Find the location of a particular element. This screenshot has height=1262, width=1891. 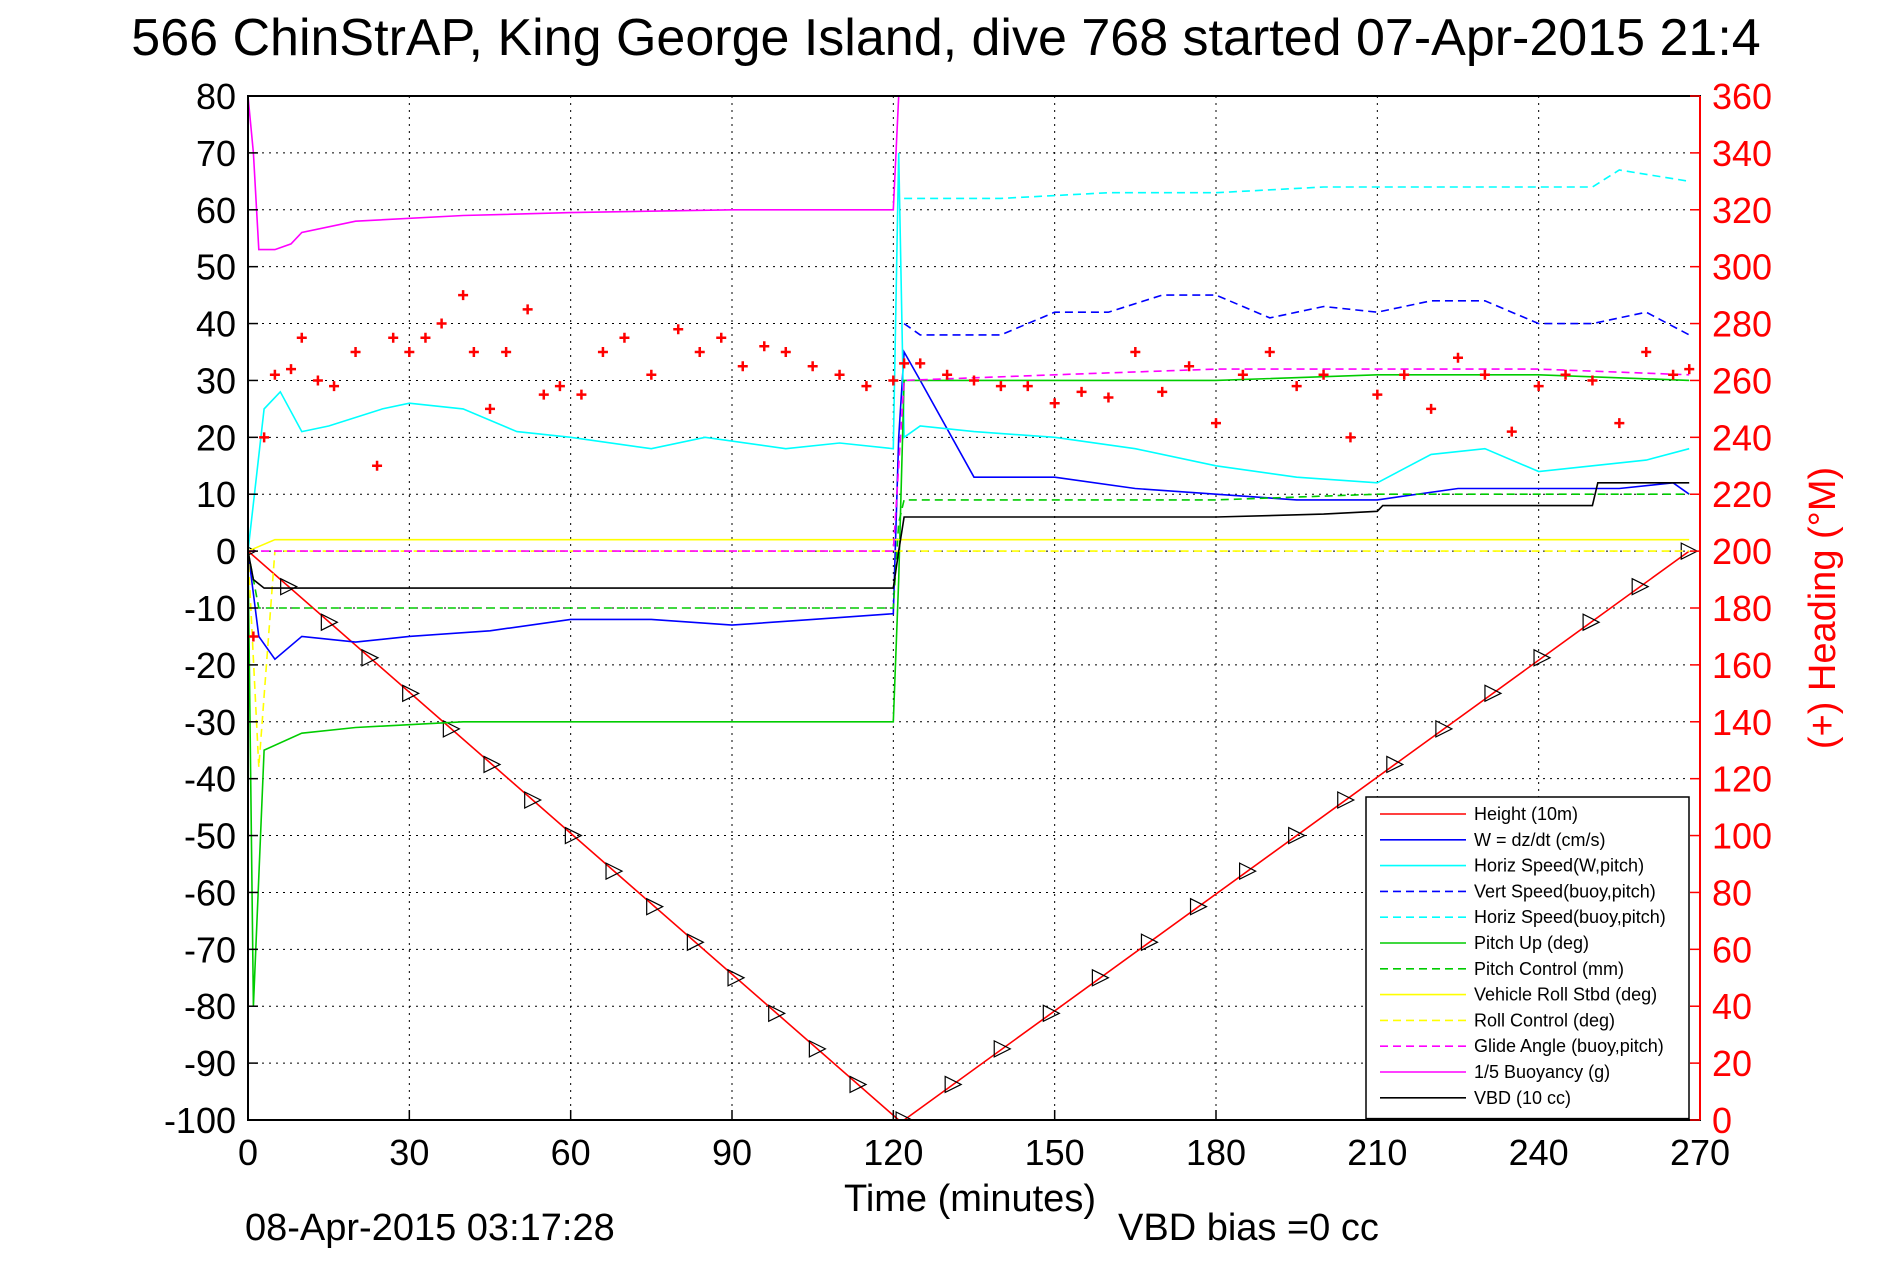

legend-label: Roll Control (deg) is located at coordinates (1544, 1020).